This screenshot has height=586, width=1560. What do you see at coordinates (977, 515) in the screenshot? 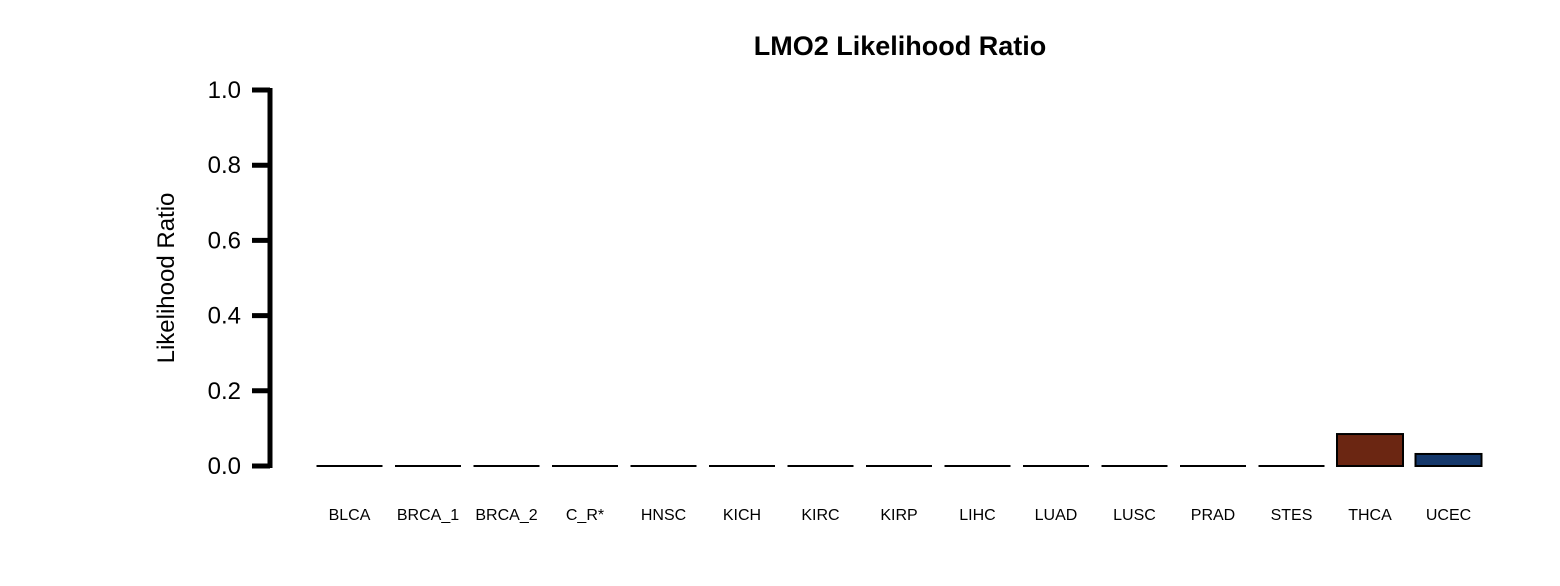
I see `x-tick-label: LIHC` at bounding box center [977, 515].